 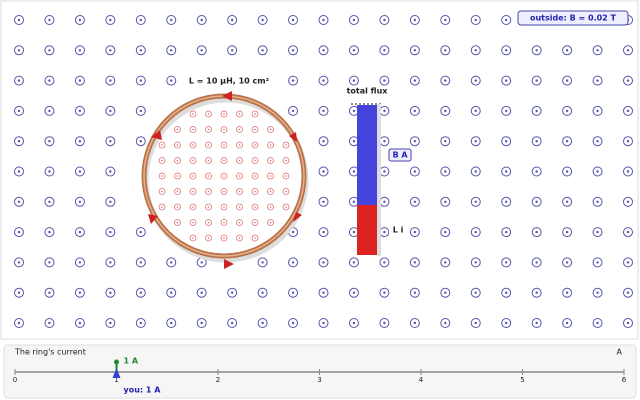 What do you see at coordinates (573, 18) in the screenshot?
I see `field-label-box` at bounding box center [573, 18].